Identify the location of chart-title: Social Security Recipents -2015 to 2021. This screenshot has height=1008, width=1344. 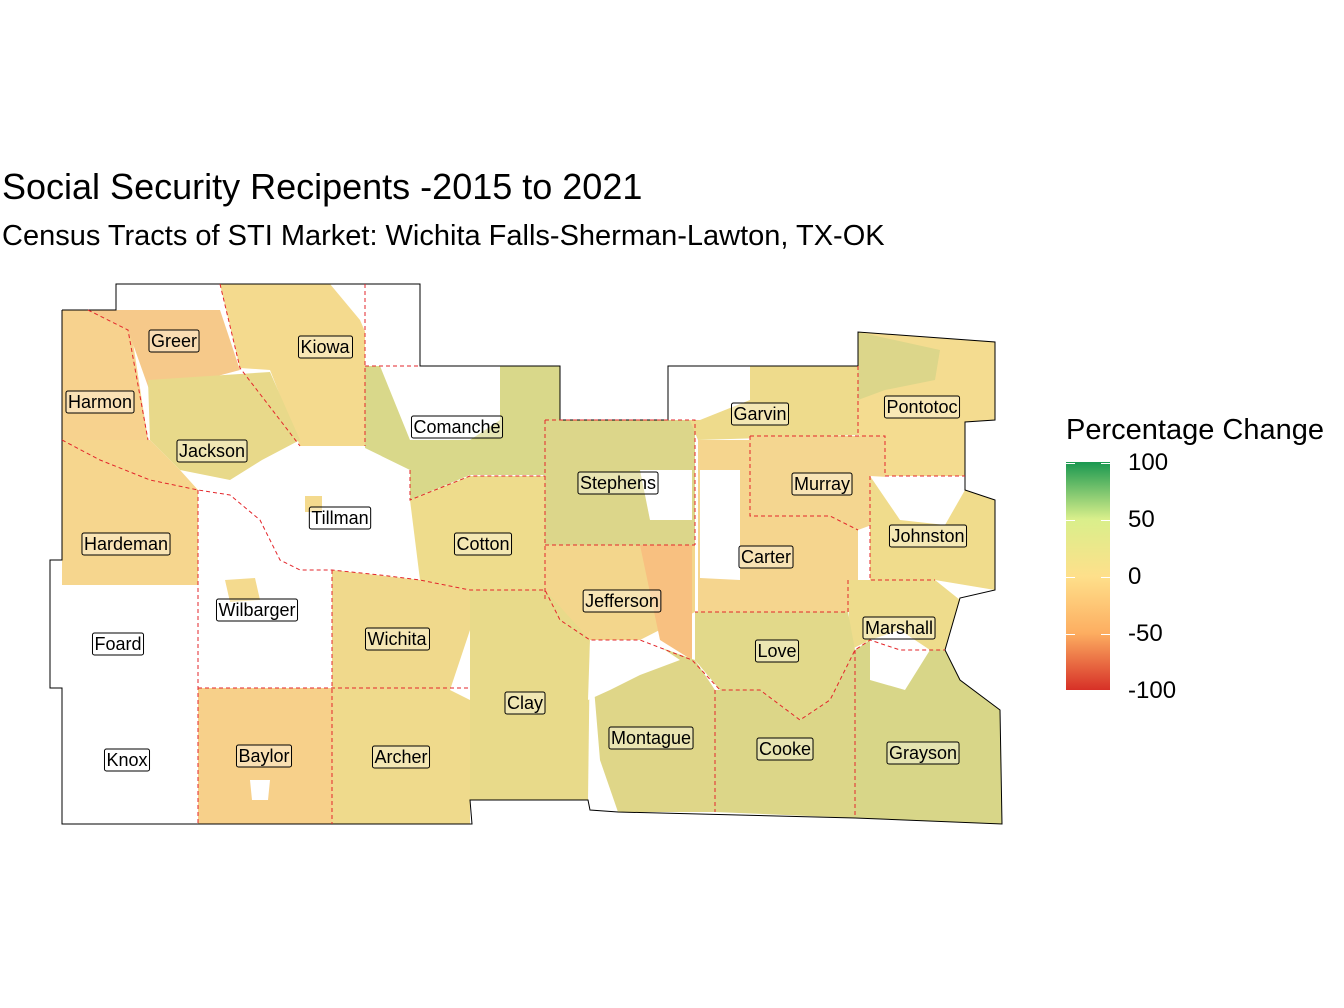
(322, 186).